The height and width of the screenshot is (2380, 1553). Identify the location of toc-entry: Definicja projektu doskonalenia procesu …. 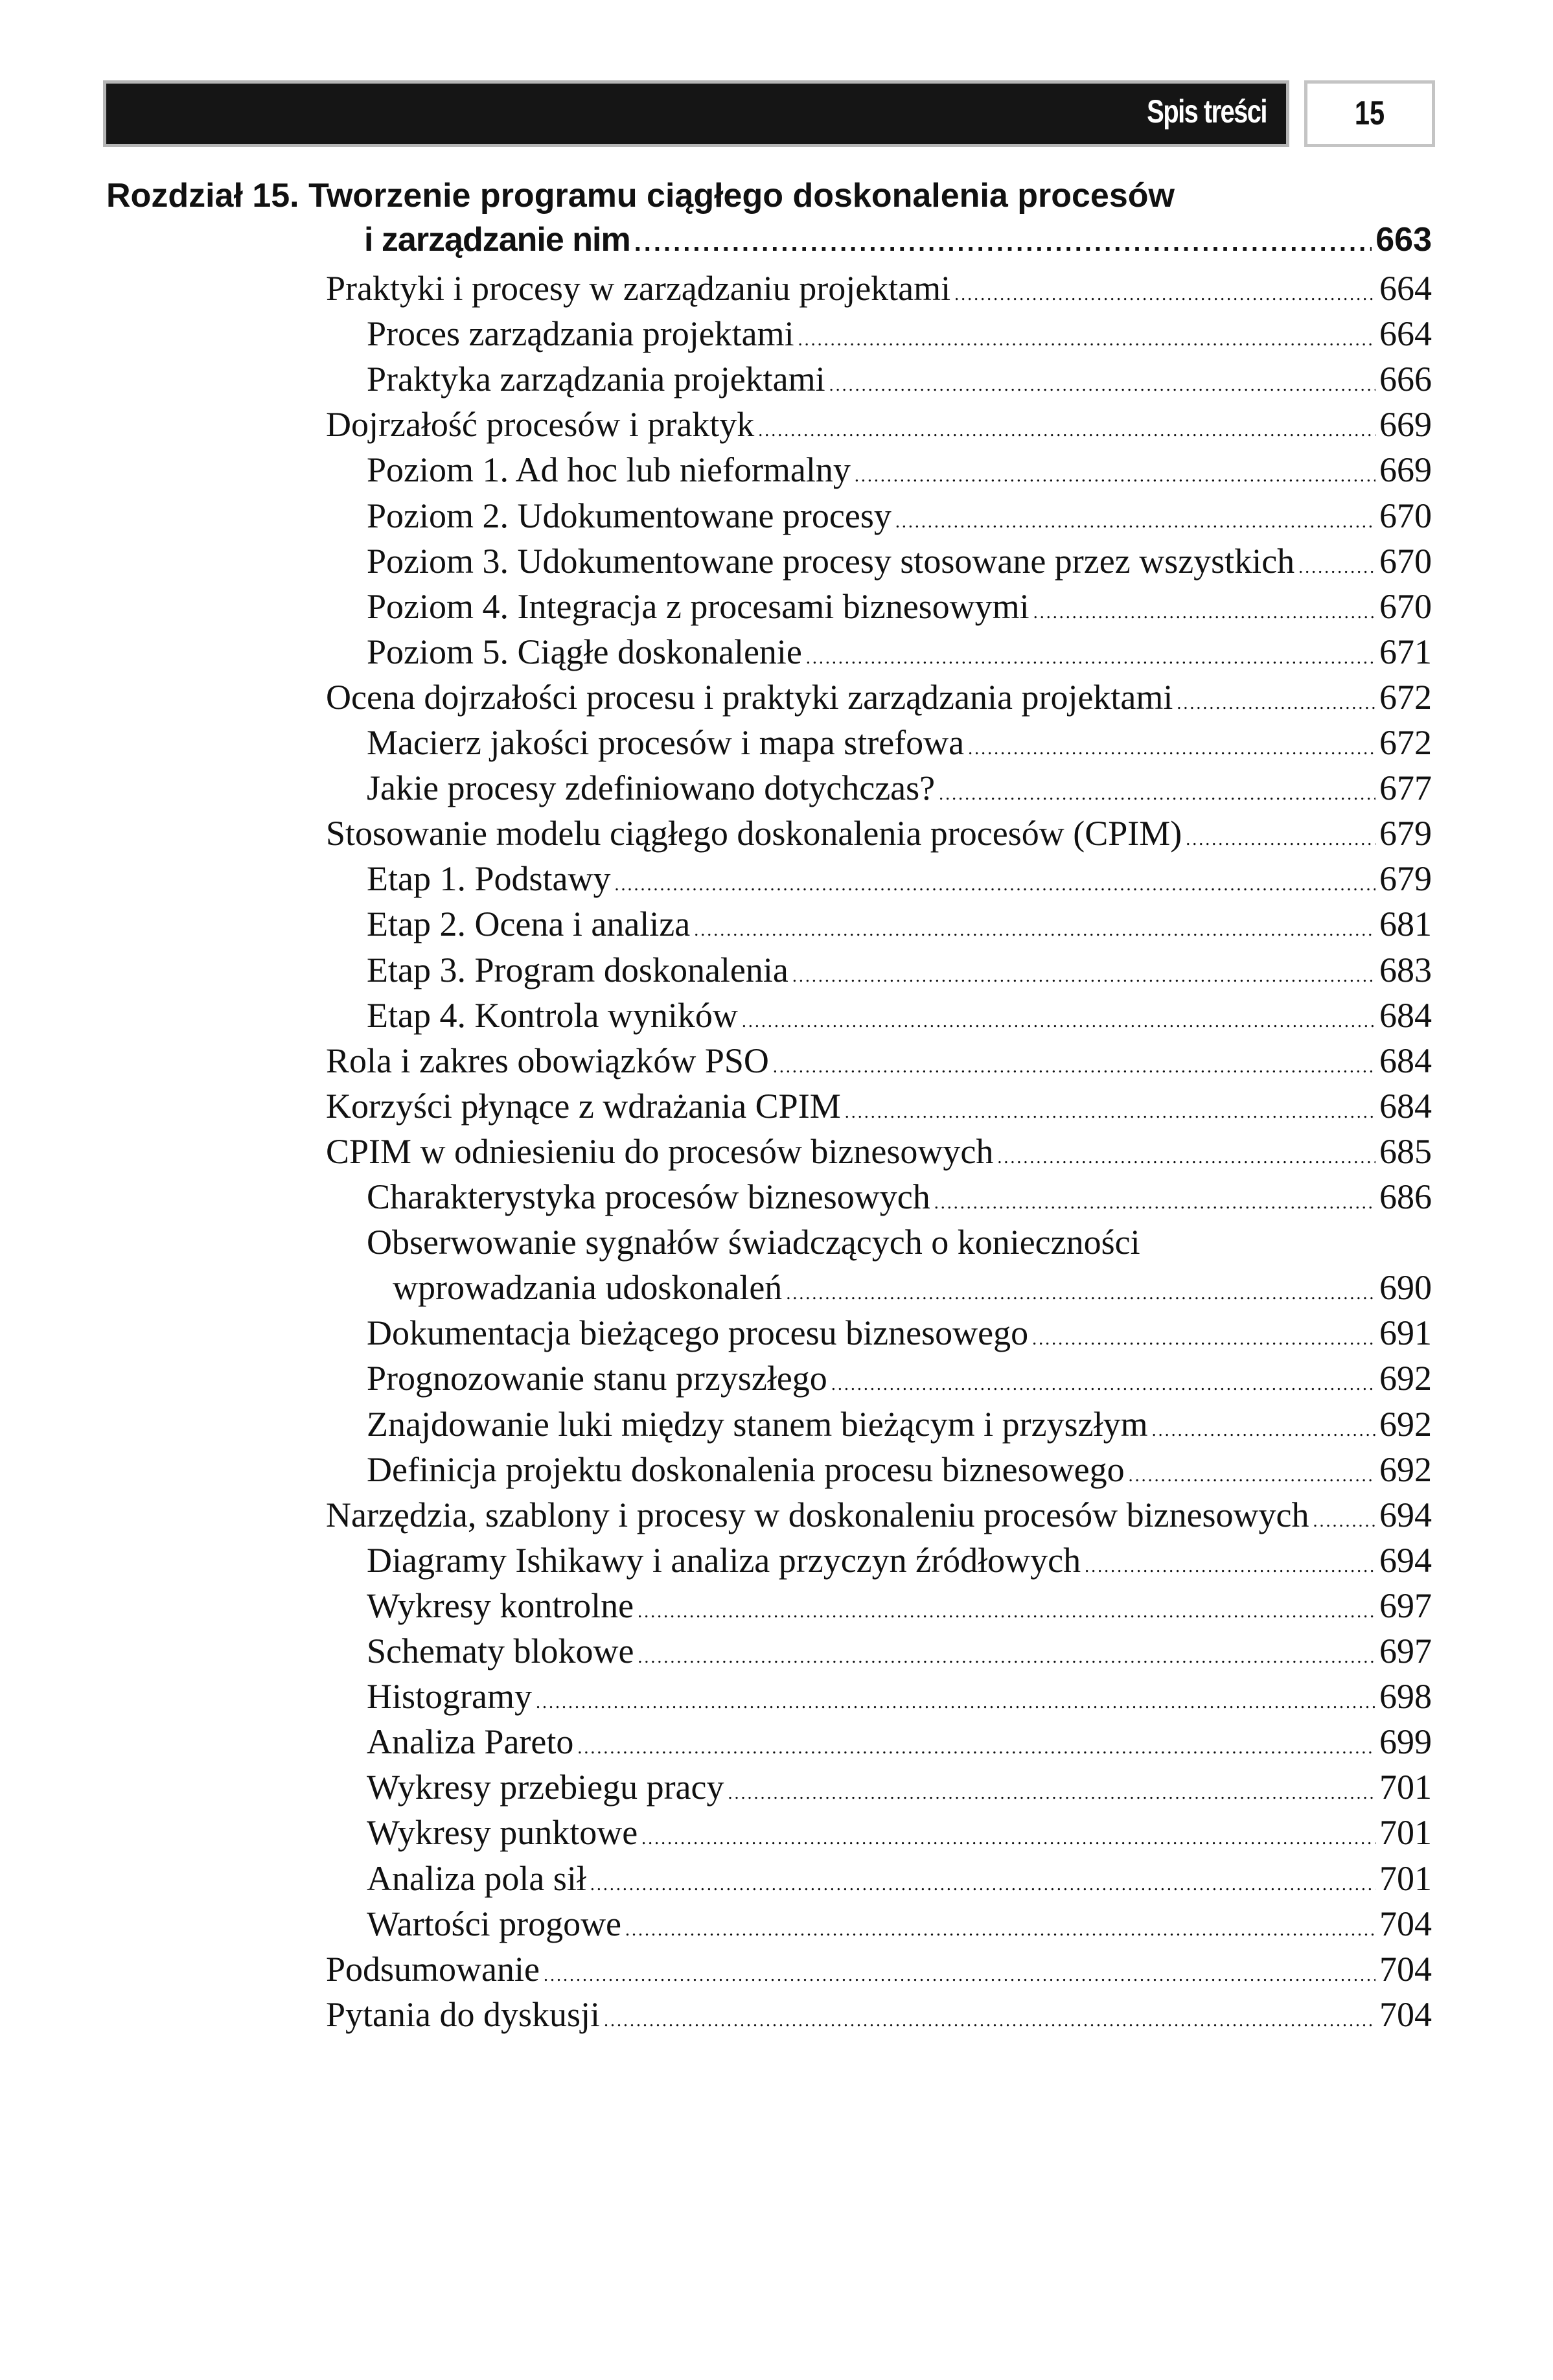
(900, 1469).